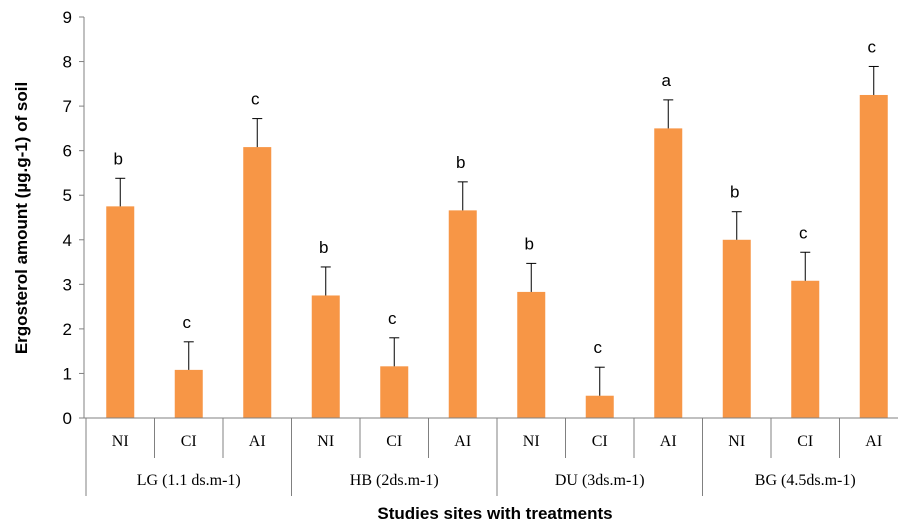  I want to click on y-tick-label: 4, so click(67, 240).